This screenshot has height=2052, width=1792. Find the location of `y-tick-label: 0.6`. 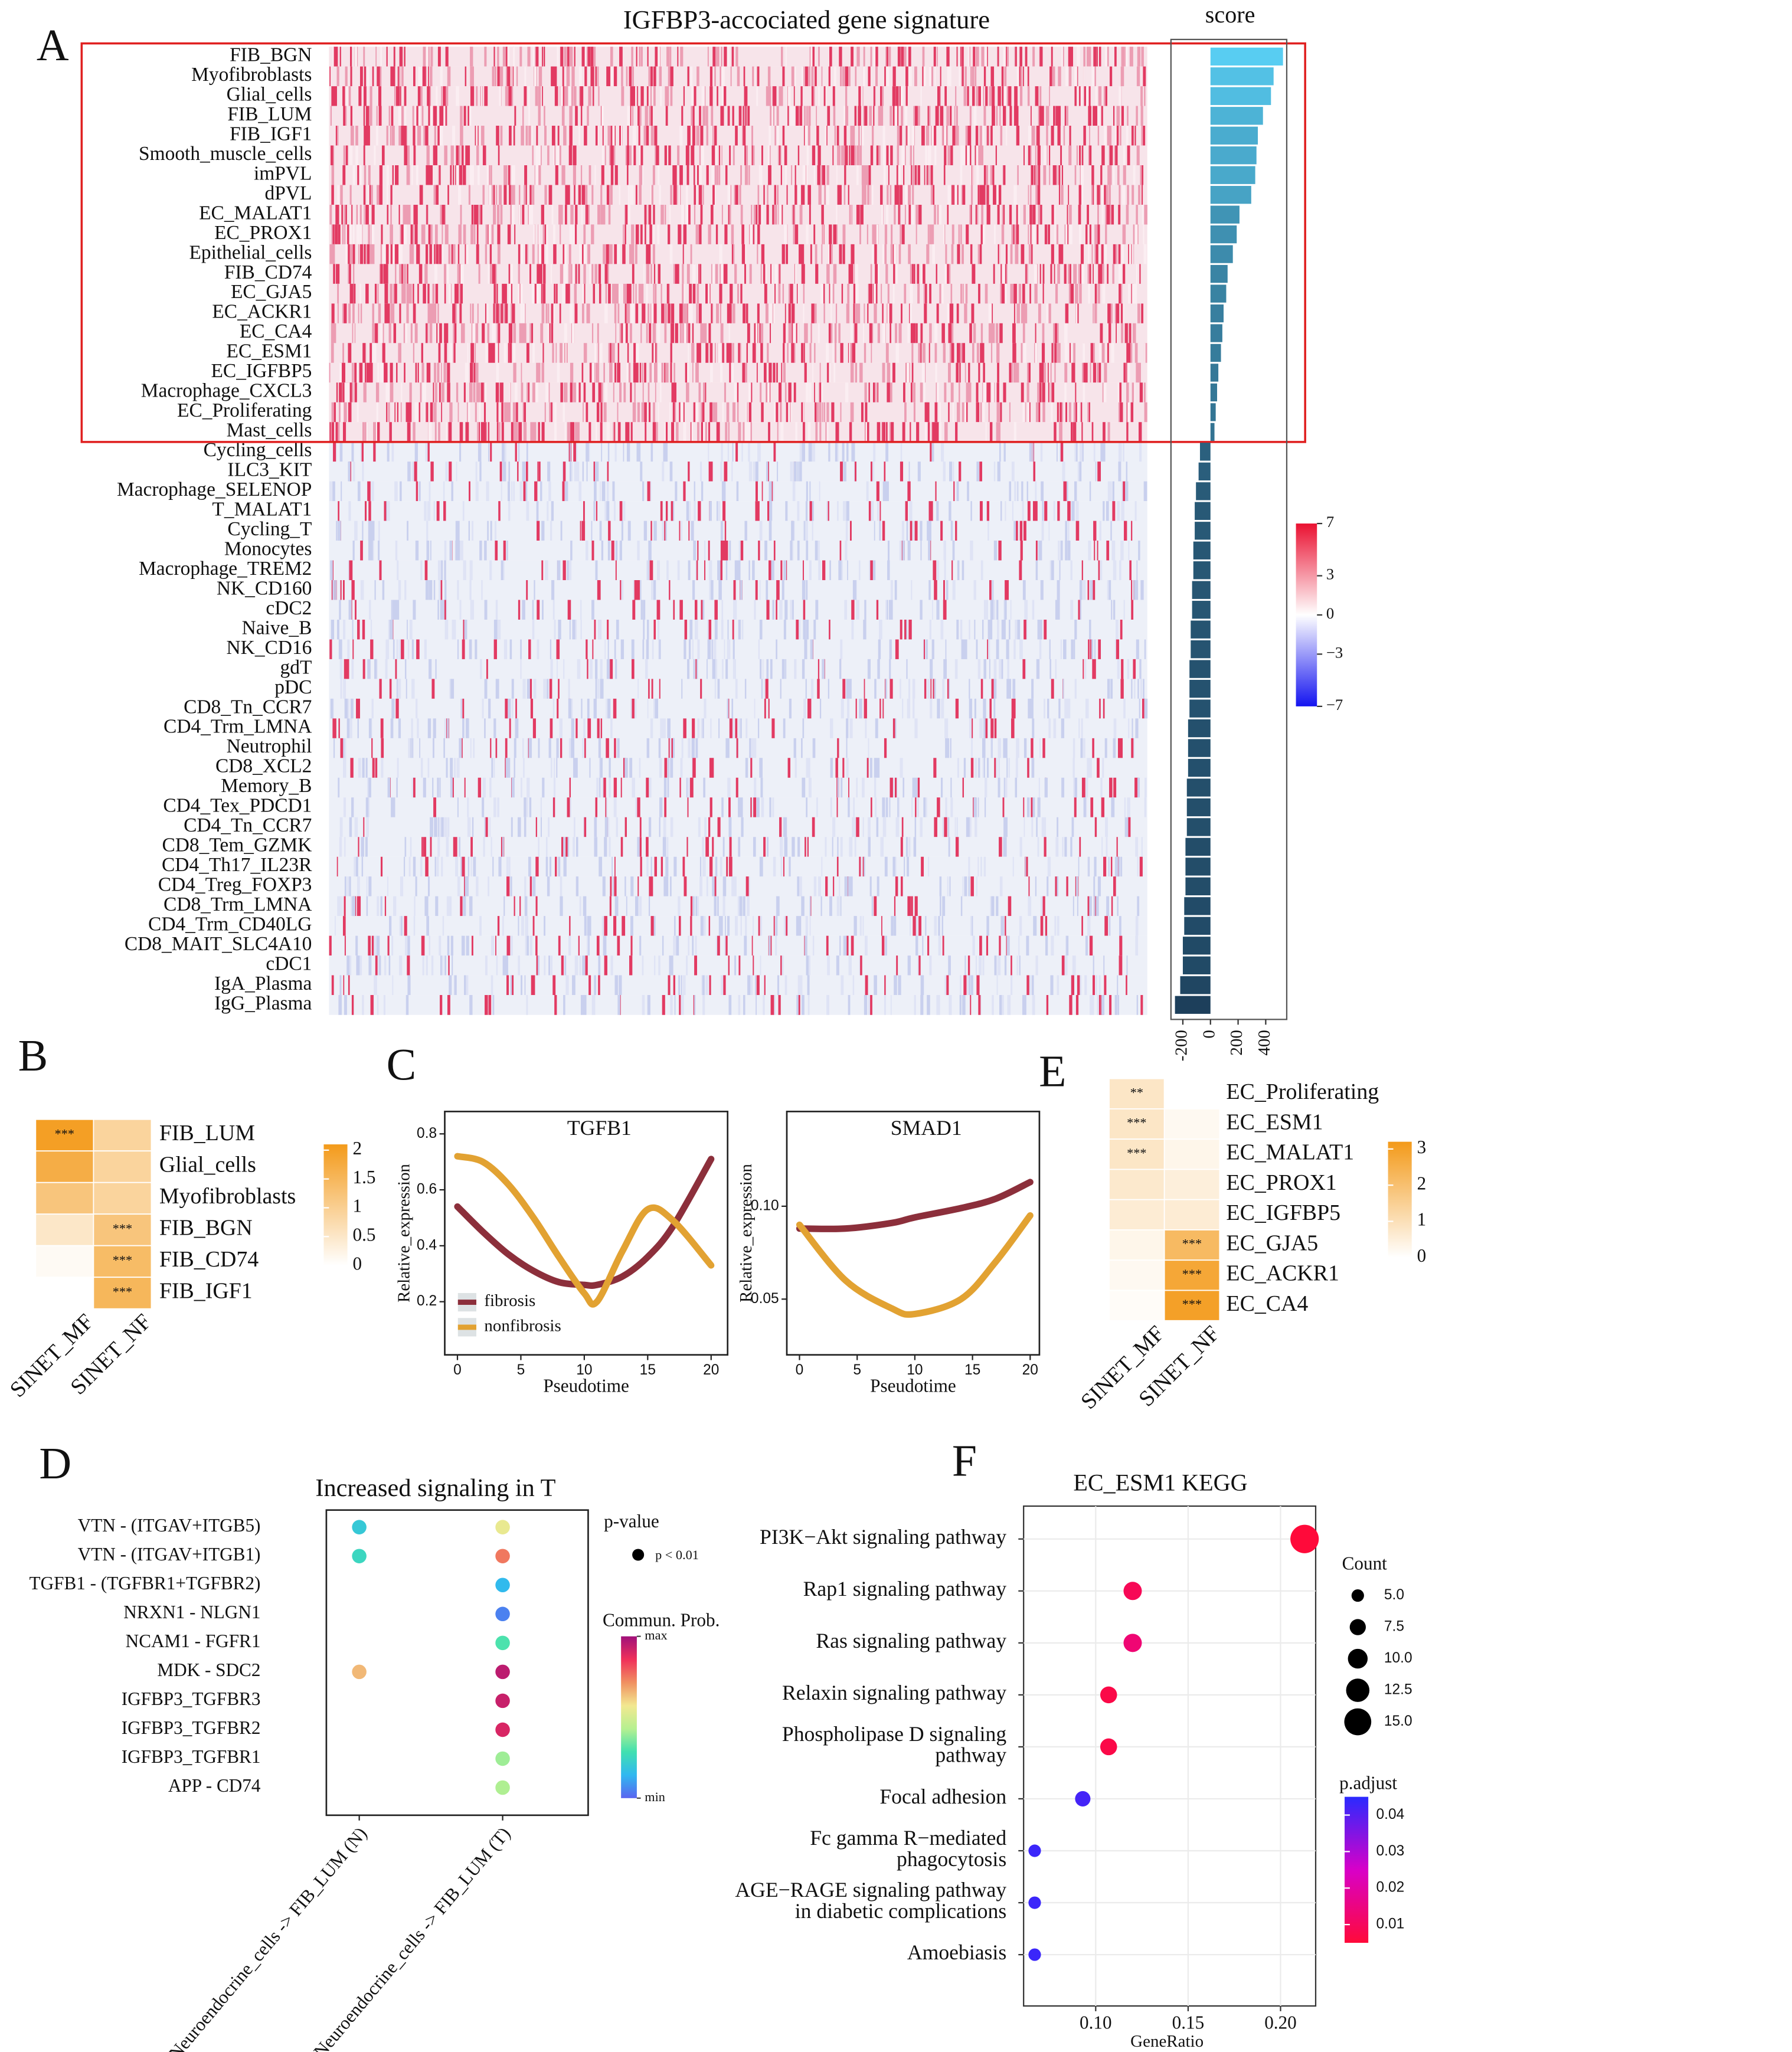

y-tick-label: 0.6 is located at coordinates (427, 1189).